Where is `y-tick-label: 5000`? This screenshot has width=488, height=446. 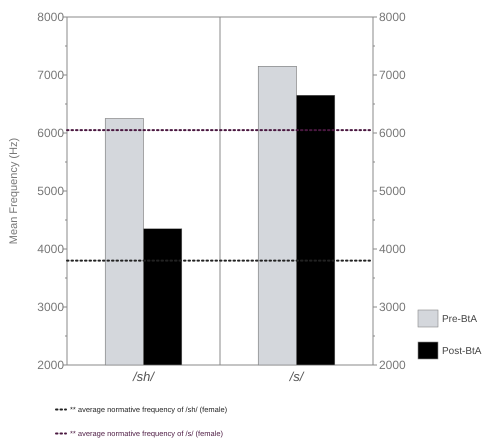 y-tick-label: 5000 is located at coordinates (50, 191).